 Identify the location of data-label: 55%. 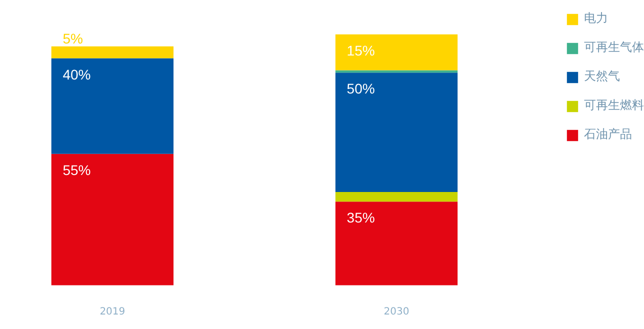
(76, 170).